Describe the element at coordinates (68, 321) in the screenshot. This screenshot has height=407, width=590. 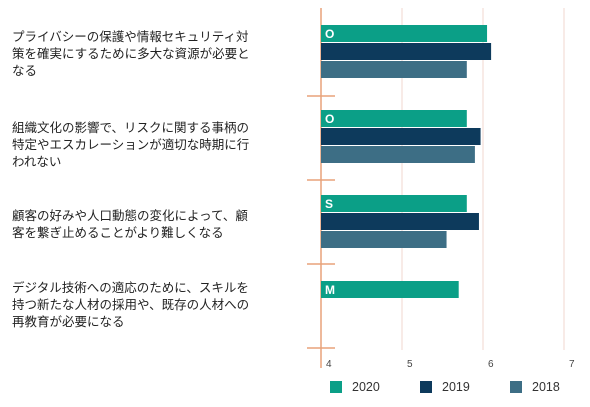
I see `category-label-3-line-2: 再教育が必要になる` at that location.